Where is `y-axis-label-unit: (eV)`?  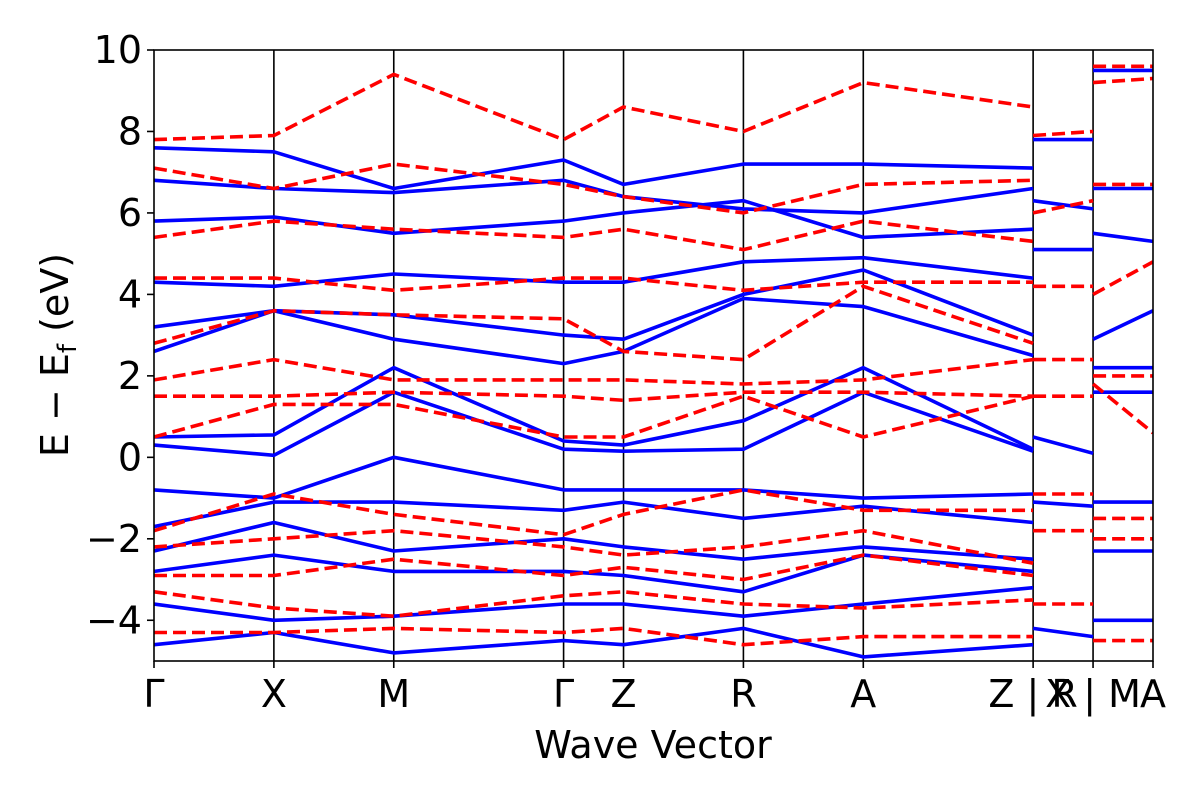 y-axis-label-unit: (eV) is located at coordinates (55, 298).